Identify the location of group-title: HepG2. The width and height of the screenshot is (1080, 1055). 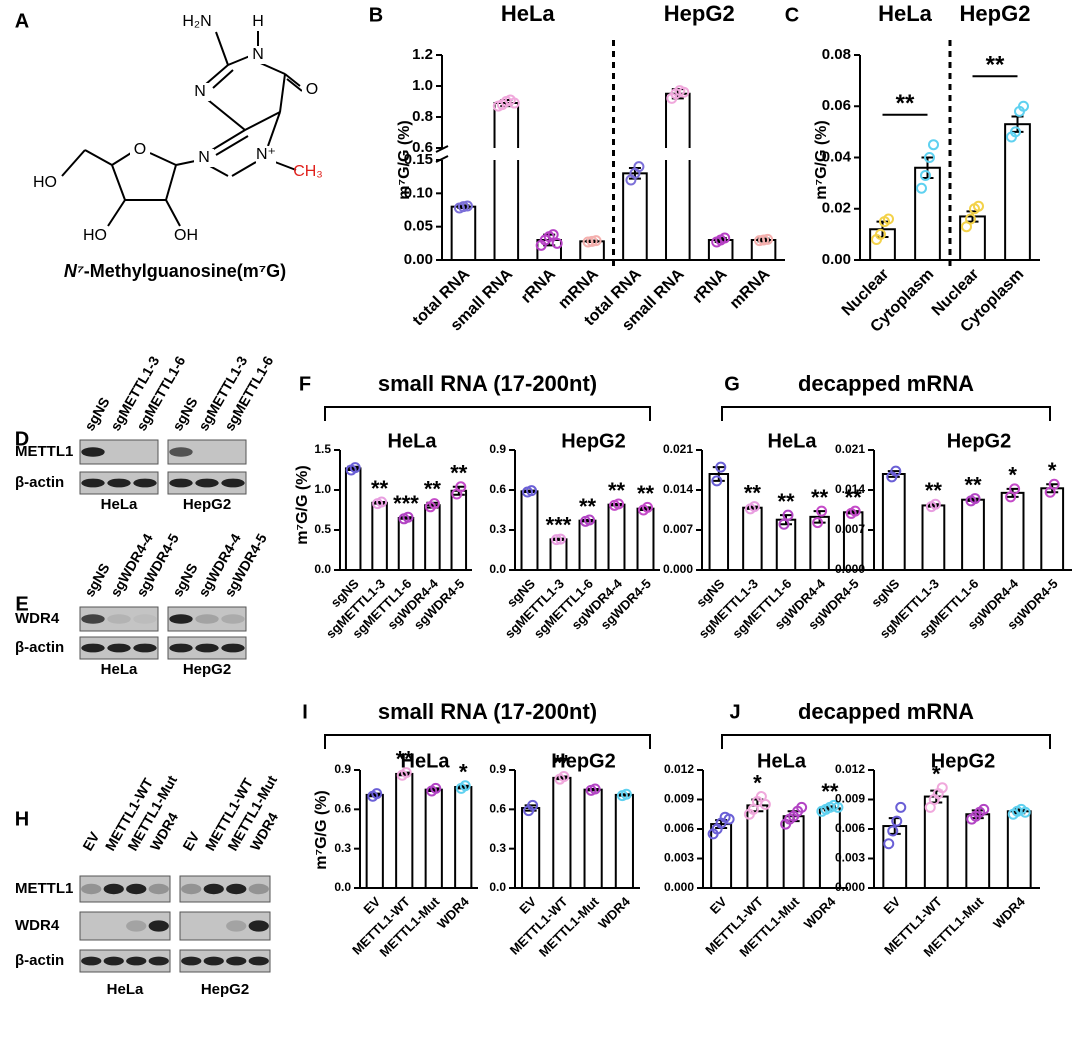
(995, 13).